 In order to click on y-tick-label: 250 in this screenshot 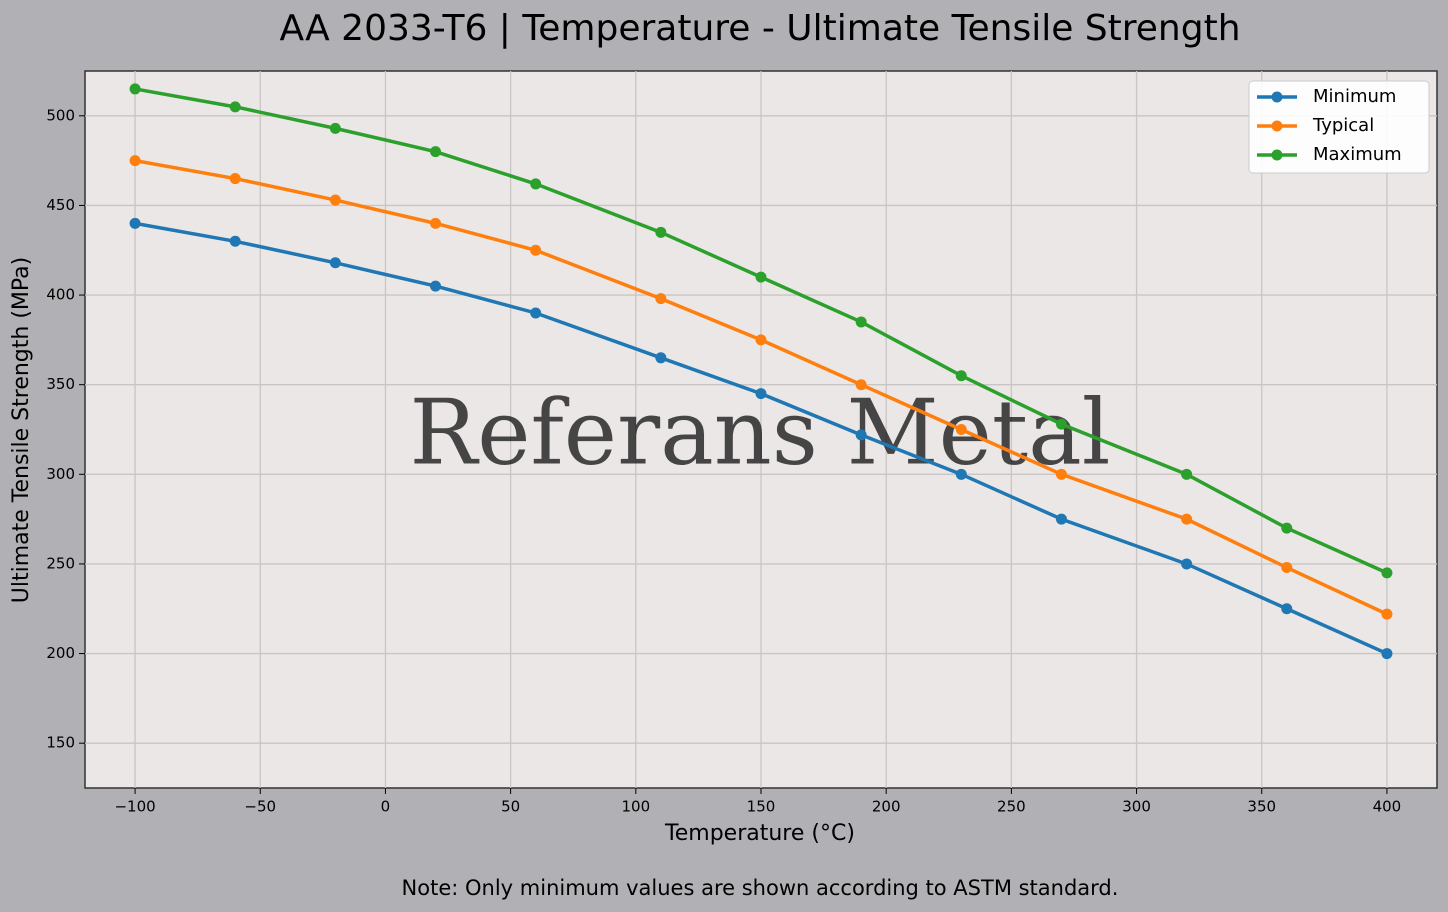, I will do `click(60, 563)`.